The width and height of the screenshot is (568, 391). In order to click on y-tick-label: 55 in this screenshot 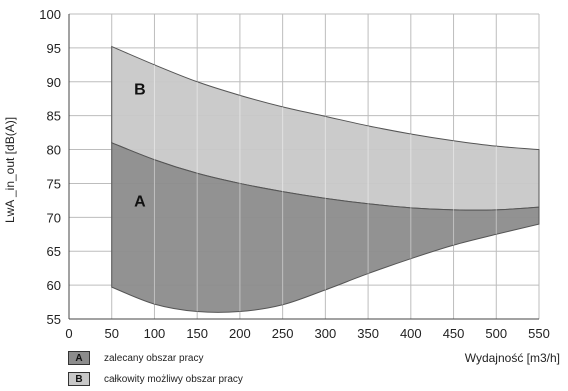, I will do `click(54, 319)`.